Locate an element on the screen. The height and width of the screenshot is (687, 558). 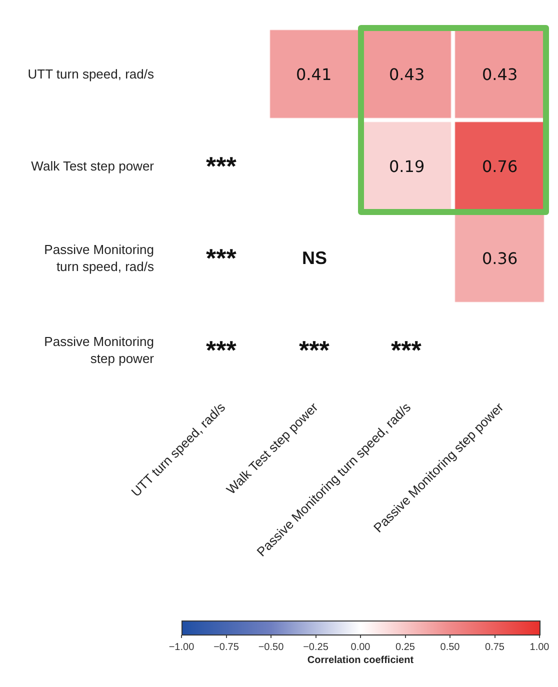
data-label: 0.41 is located at coordinates (314, 74).